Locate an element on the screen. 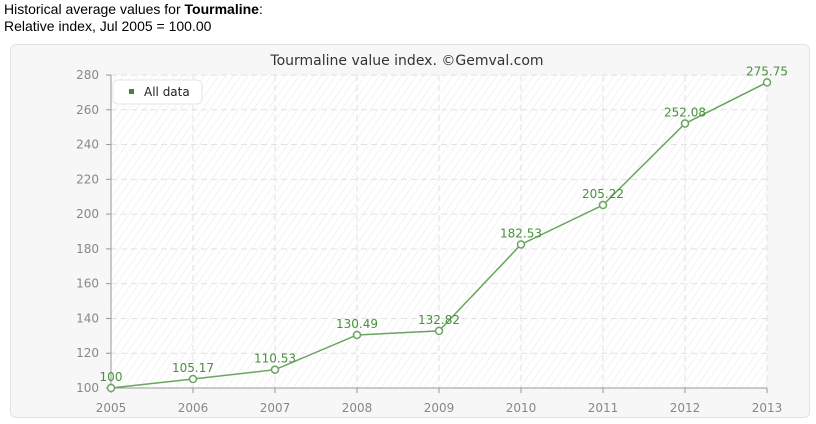 The image size is (816, 424). y-tick-label: 140 is located at coordinates (87, 318).